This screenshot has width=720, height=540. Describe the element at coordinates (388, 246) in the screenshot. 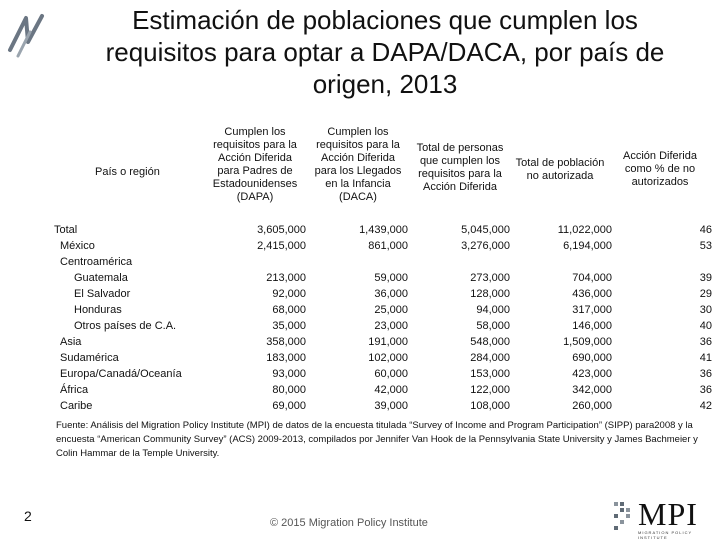

I see `table-cell: 861,000` at that location.